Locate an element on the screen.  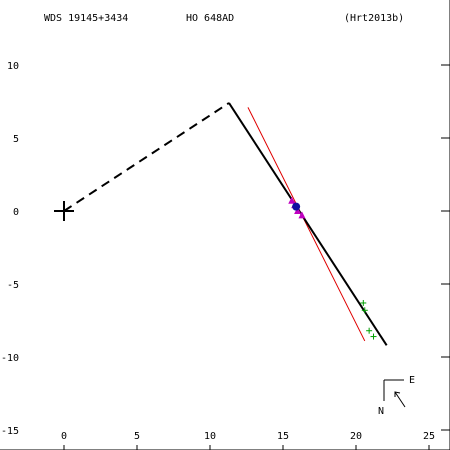
y-tick-label: -10 is located at coordinates (10, 358).